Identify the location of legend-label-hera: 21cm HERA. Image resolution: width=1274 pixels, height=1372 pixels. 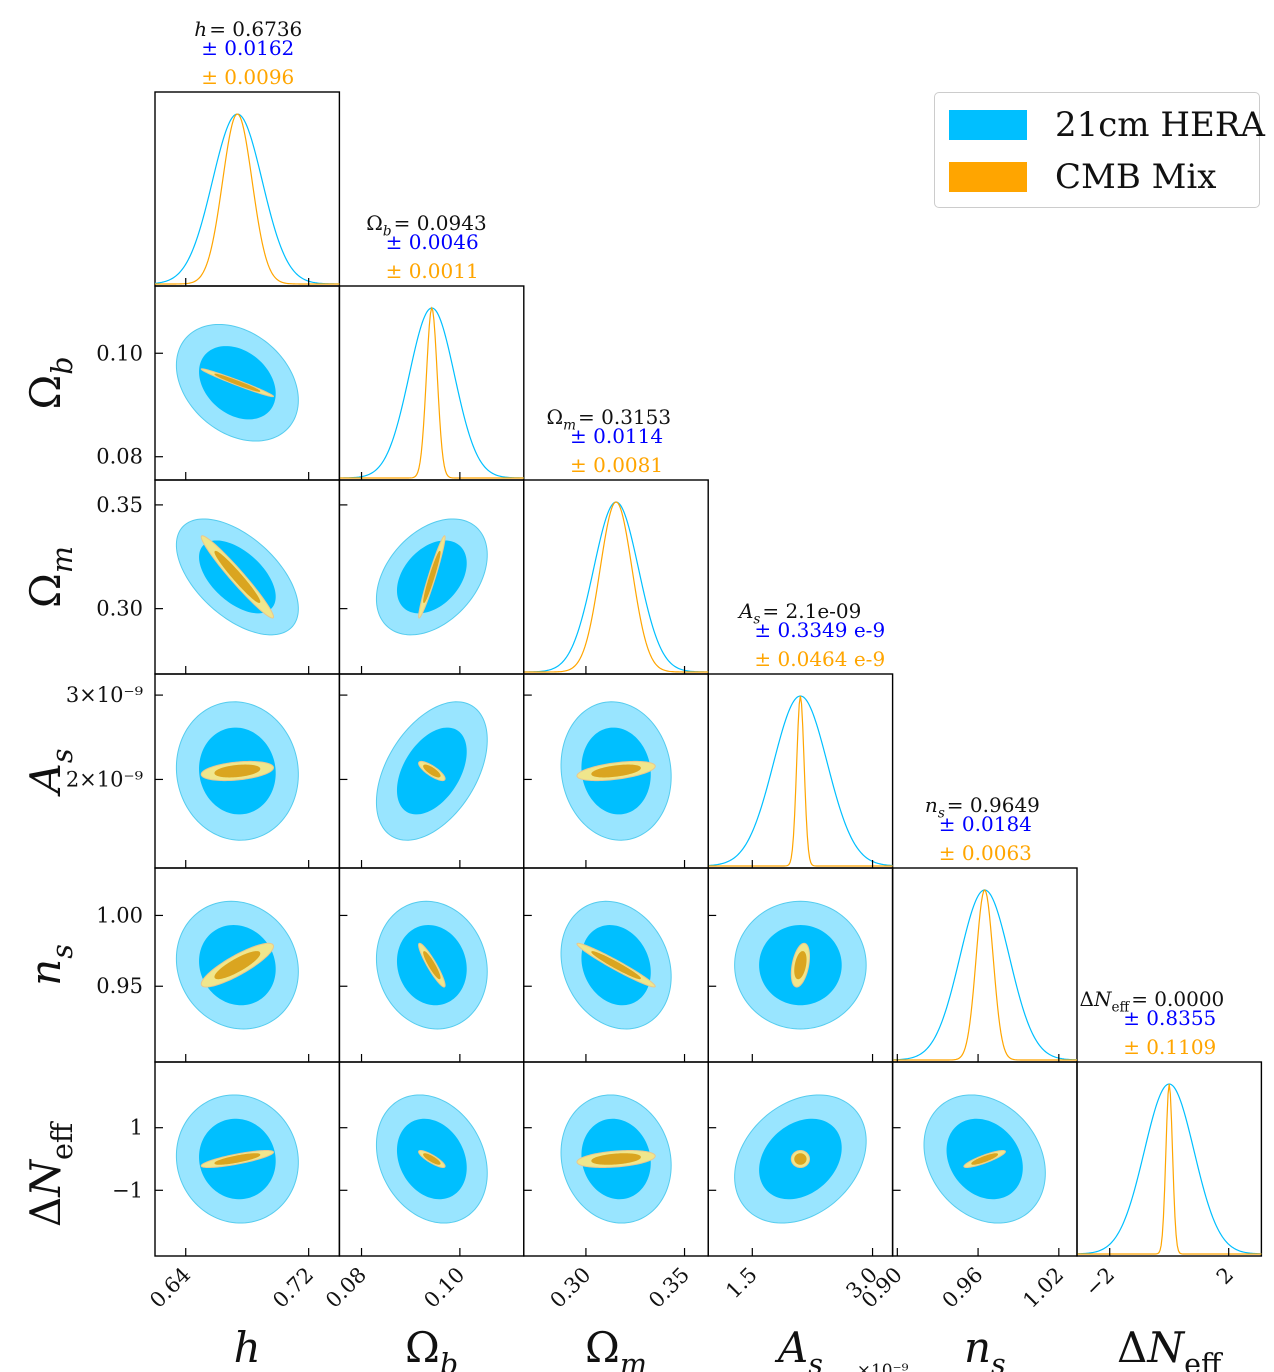
(1160, 125).